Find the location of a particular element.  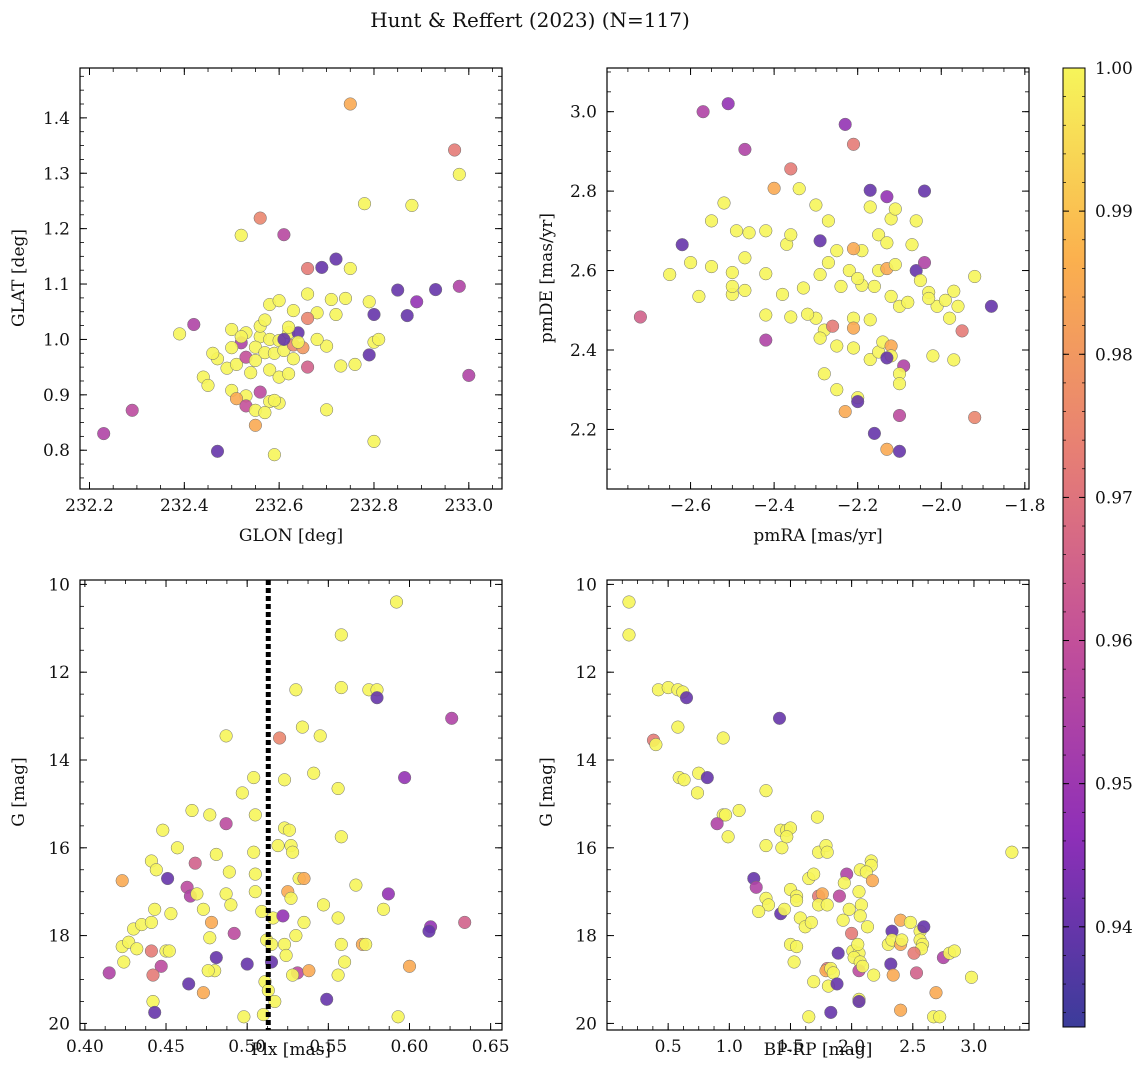

x-axis-label: GLON [deg] is located at coordinates (291, 536).